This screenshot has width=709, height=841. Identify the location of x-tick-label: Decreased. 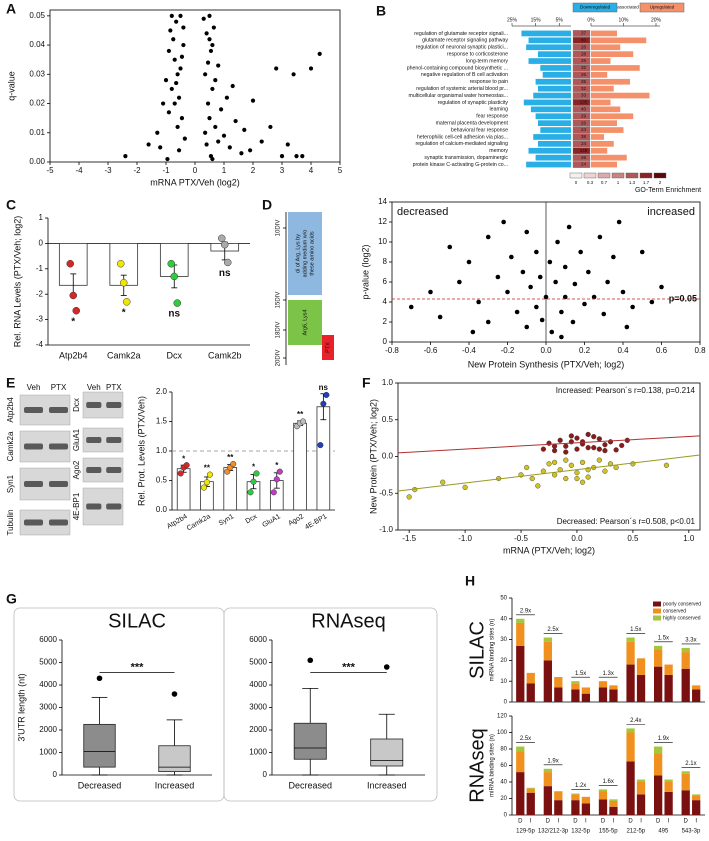
(100, 785).